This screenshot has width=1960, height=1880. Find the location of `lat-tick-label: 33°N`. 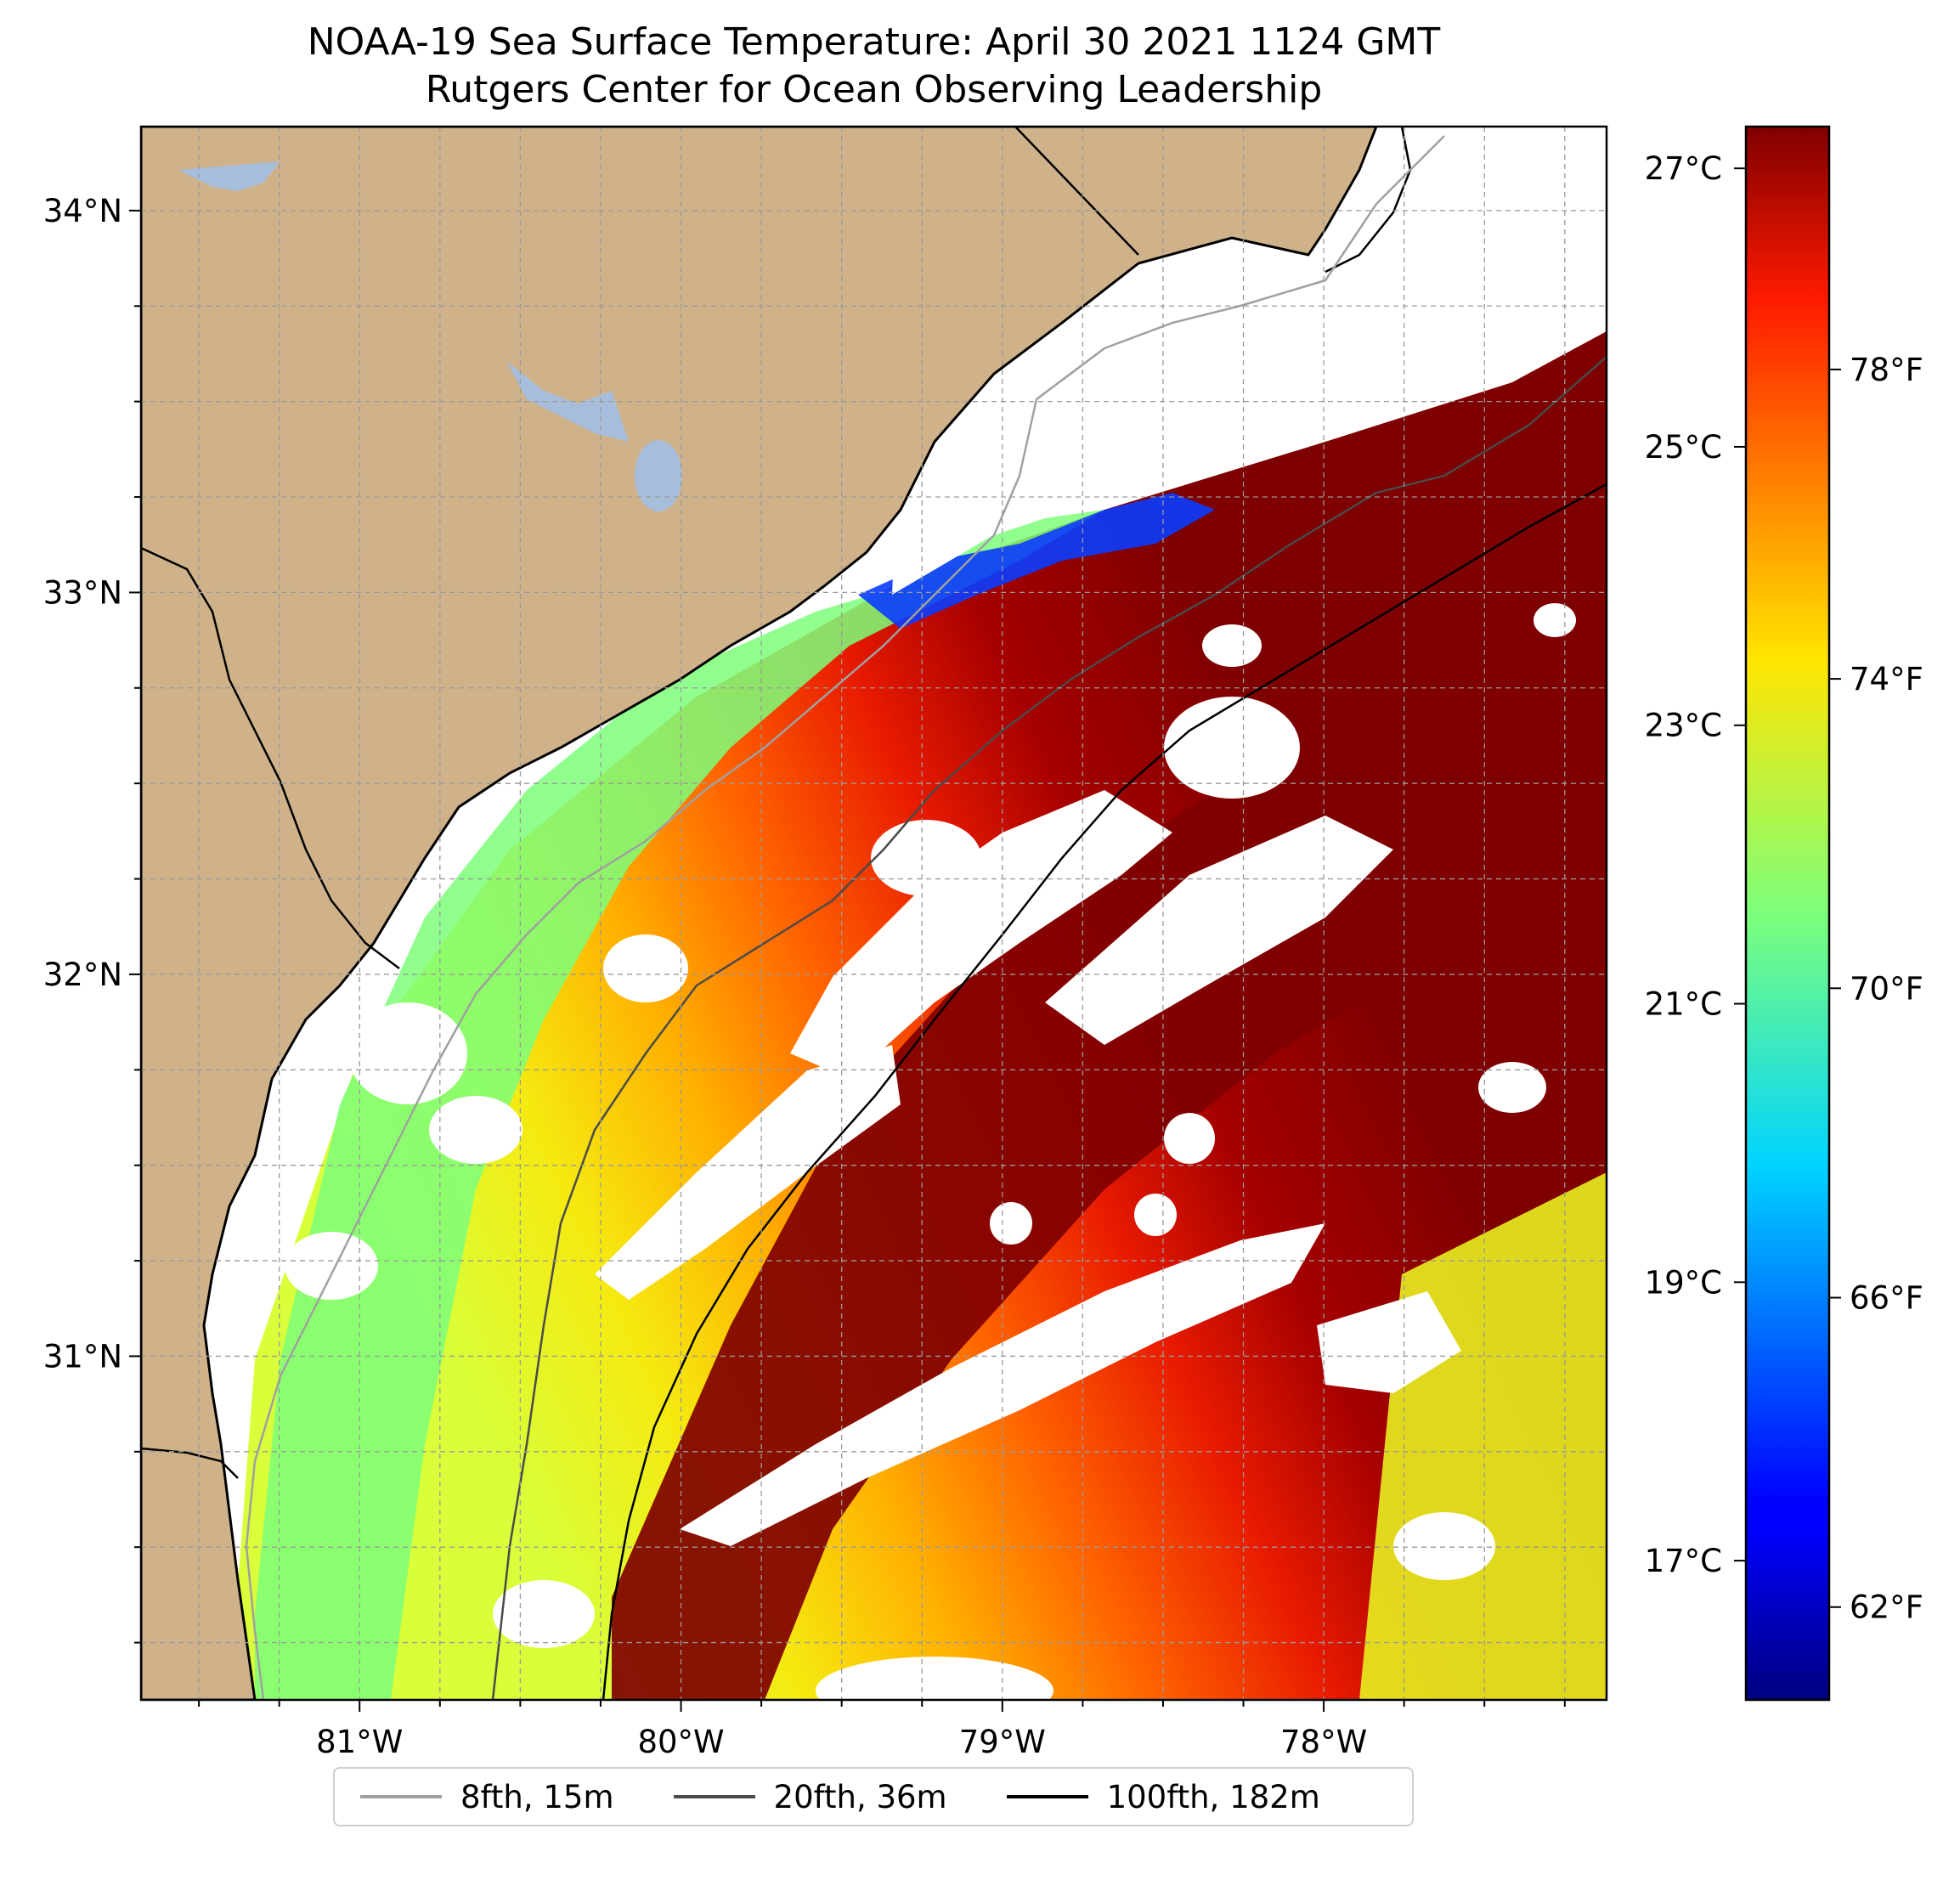

lat-tick-label: 33°N is located at coordinates (83, 593).